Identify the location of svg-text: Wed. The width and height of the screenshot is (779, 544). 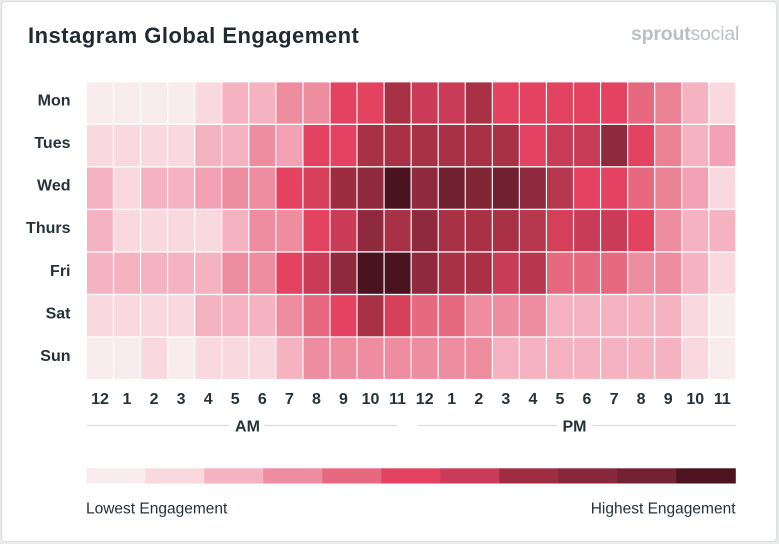
(53, 186).